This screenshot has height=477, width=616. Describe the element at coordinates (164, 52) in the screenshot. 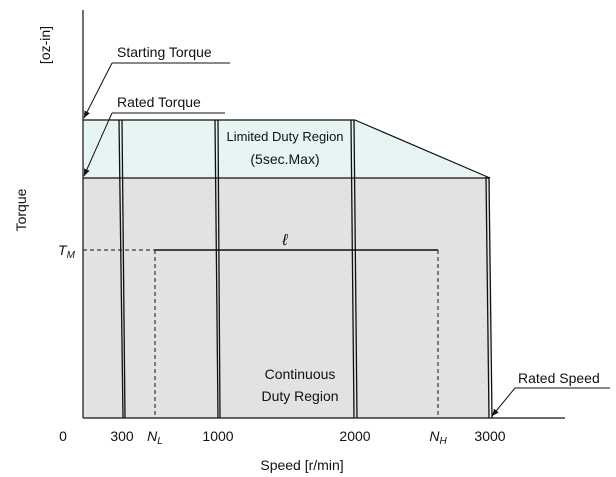

I see `starting-torque: Starting Torque` at that location.